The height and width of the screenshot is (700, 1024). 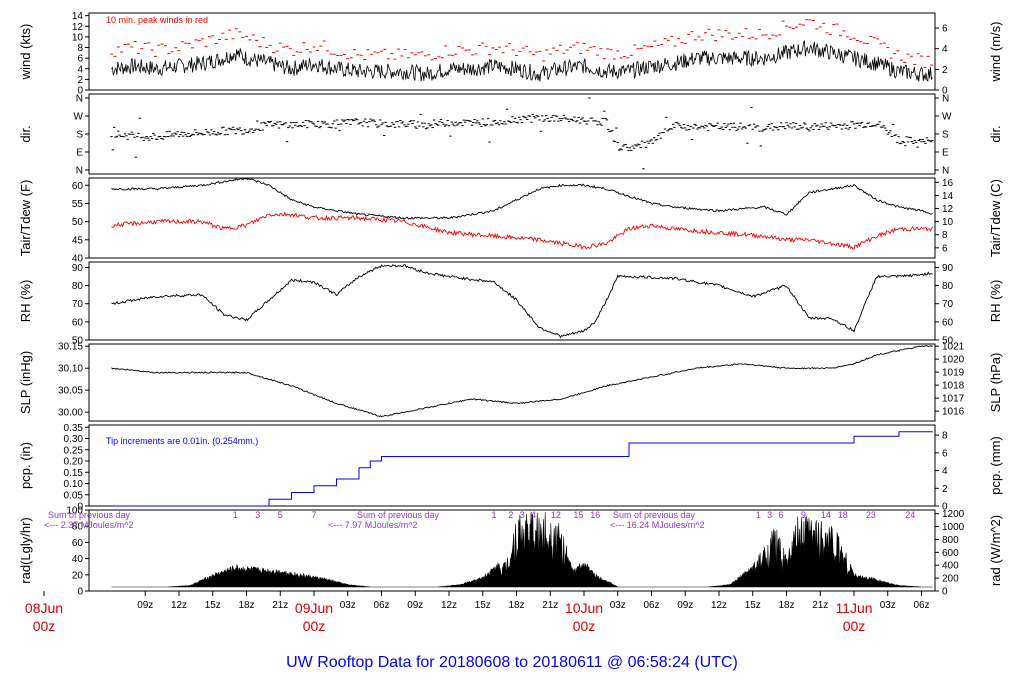 What do you see at coordinates (522, 301) in the screenshot?
I see `rh-line` at bounding box center [522, 301].